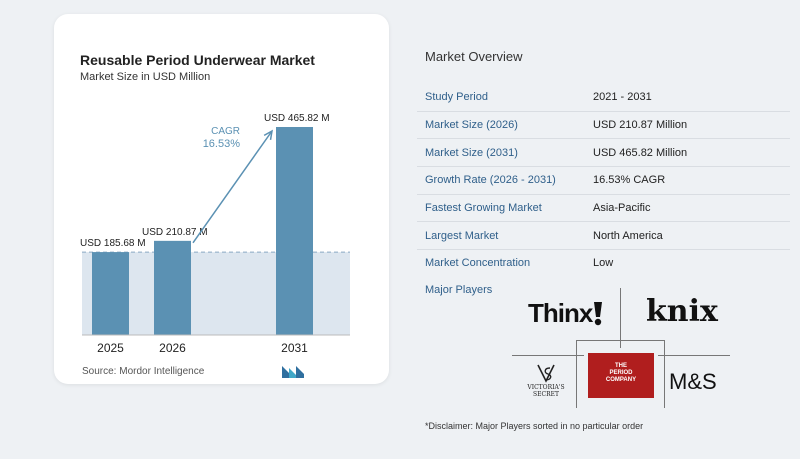 This screenshot has height=459, width=800. What do you see at coordinates (483, 208) in the screenshot?
I see `overview-label: Fastest Growing Market` at bounding box center [483, 208].